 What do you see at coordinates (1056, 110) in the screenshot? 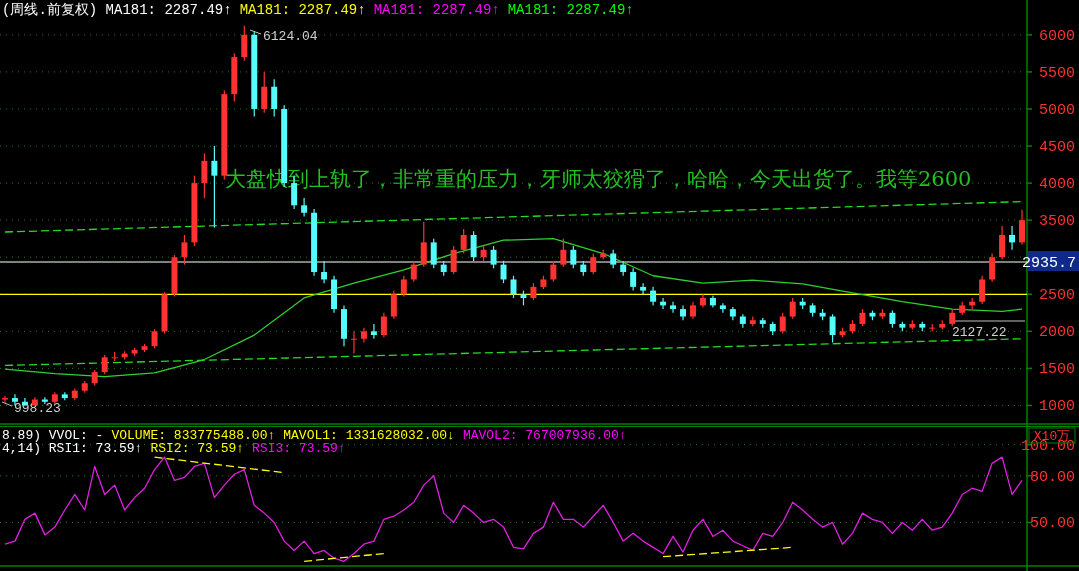
I see `y-tick-label: 5000` at bounding box center [1056, 110].